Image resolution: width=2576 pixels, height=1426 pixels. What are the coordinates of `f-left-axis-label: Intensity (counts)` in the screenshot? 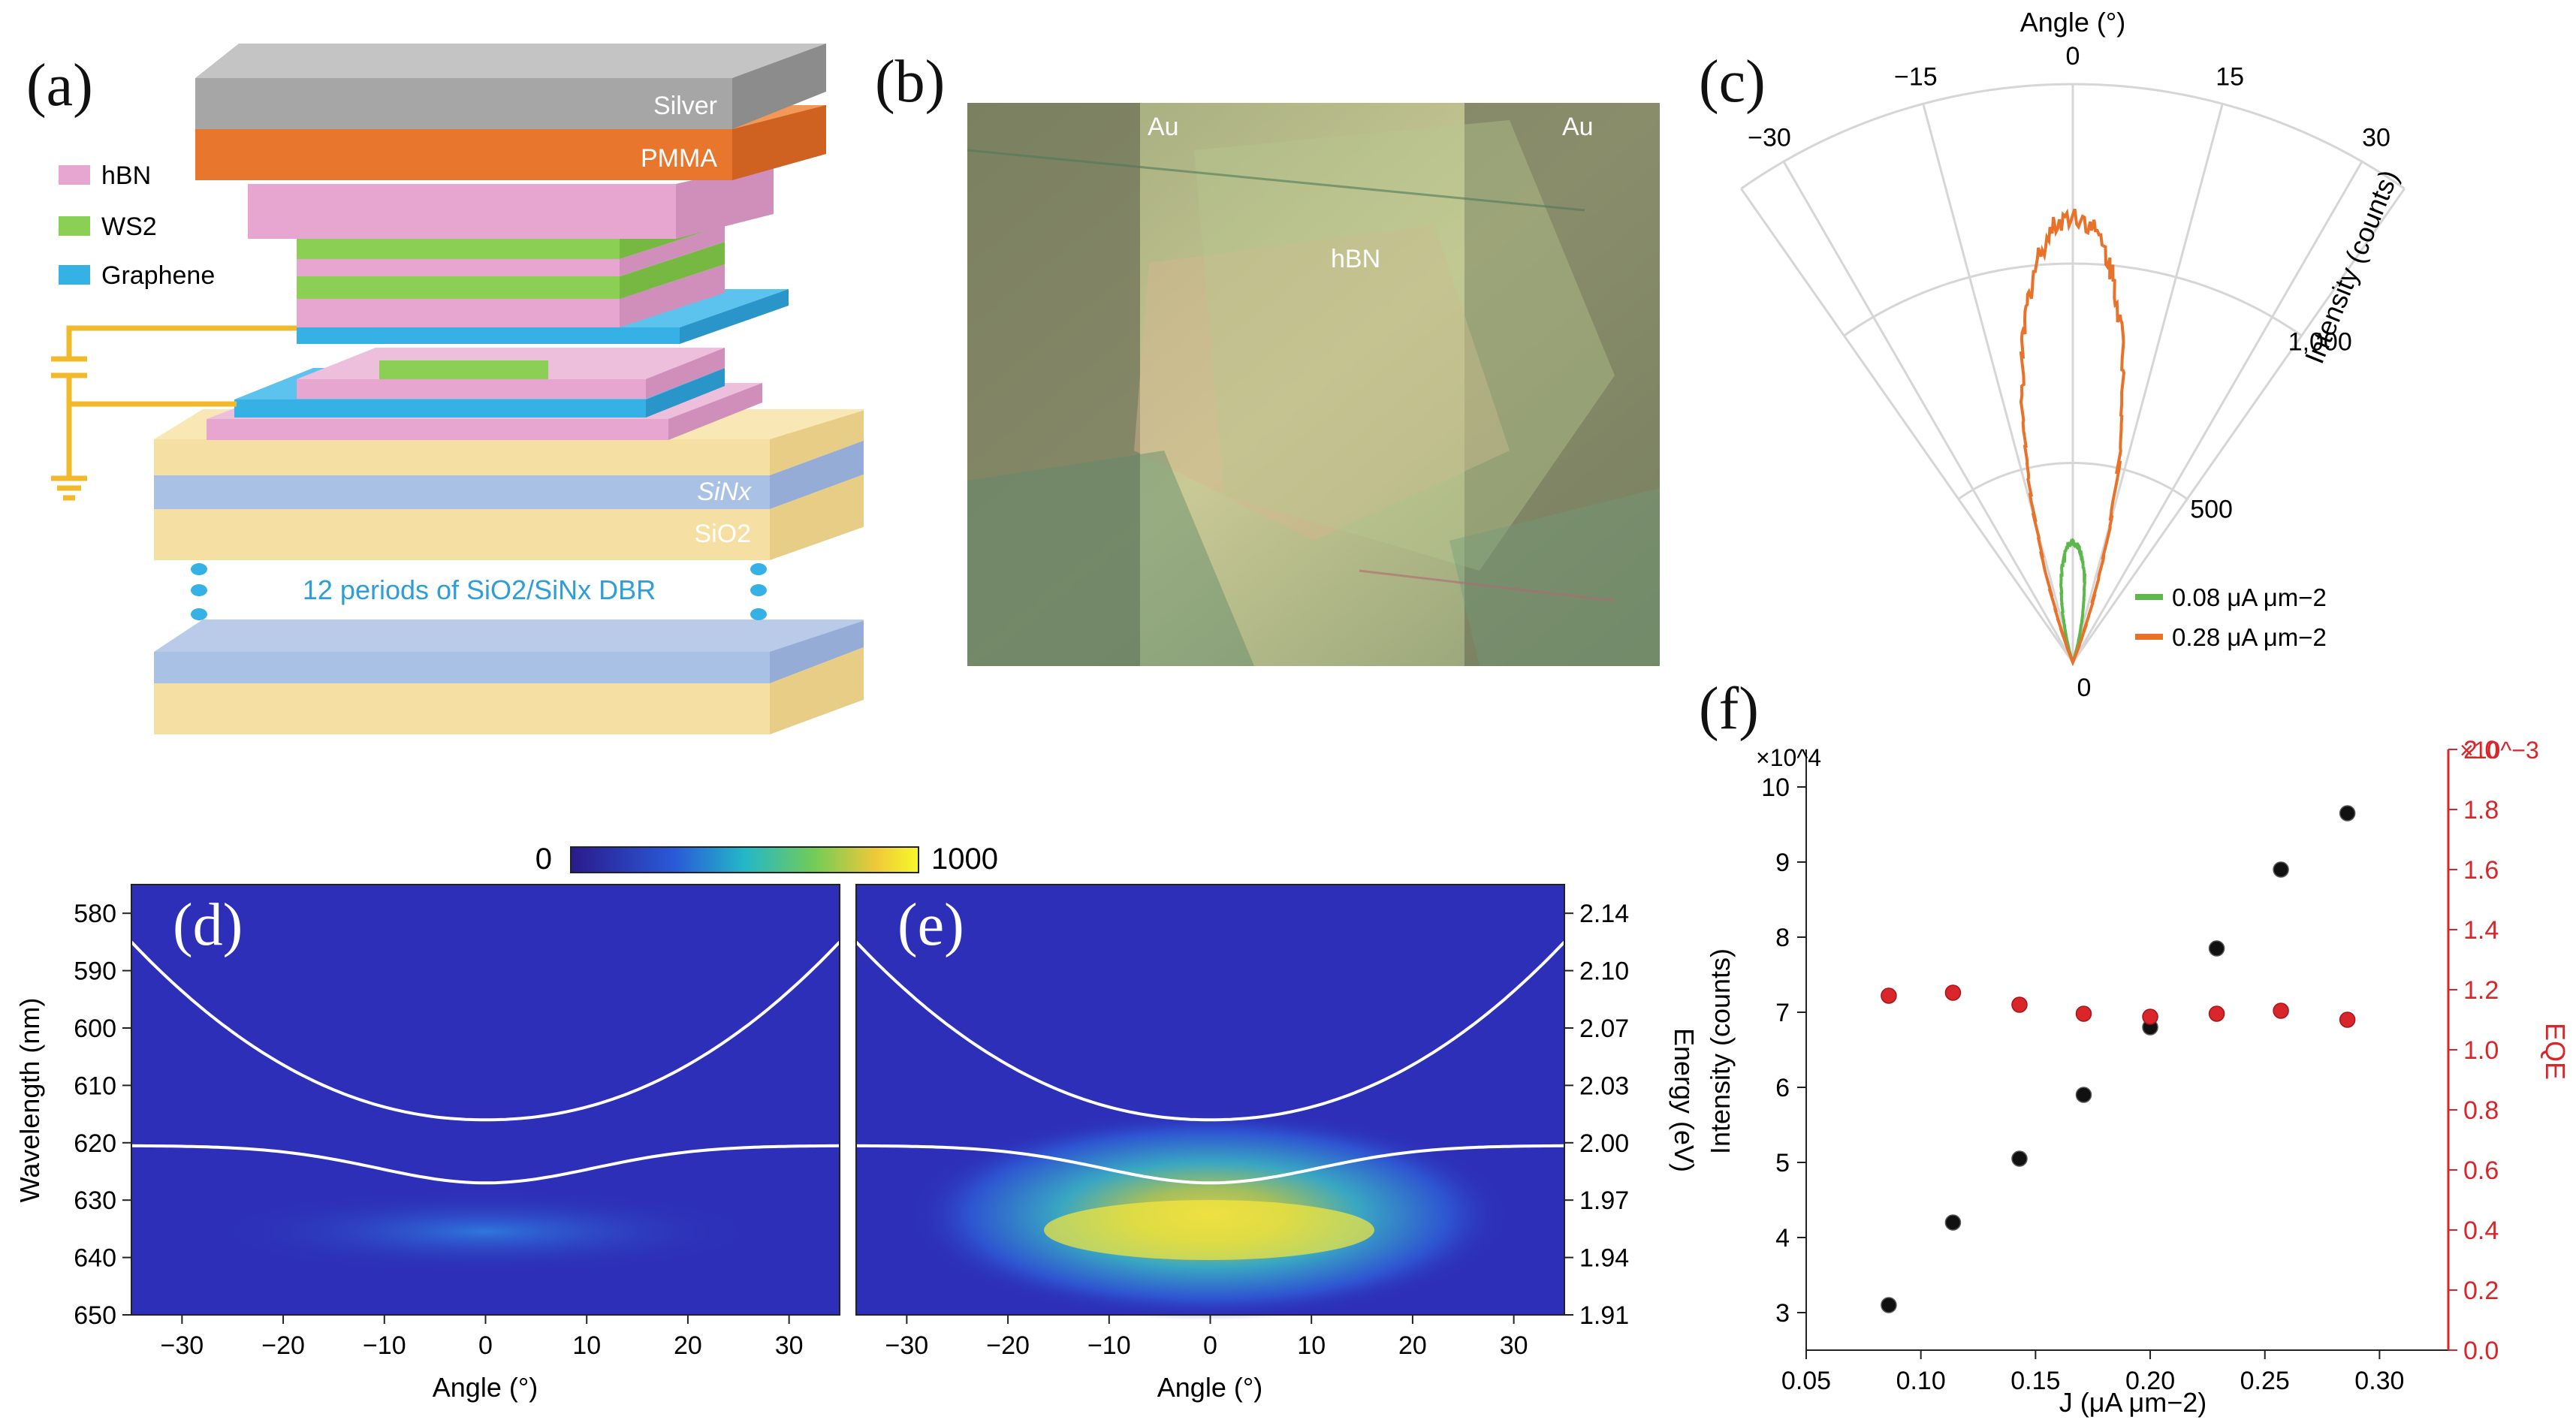 It's located at (1720, 1051).